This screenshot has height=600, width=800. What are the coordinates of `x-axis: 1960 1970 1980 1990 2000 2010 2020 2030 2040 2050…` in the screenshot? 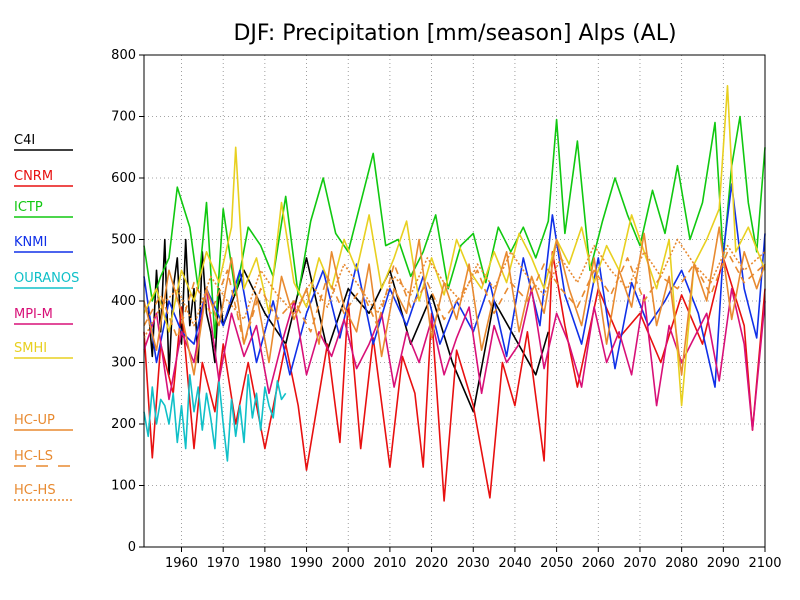 It's located at (473, 559).